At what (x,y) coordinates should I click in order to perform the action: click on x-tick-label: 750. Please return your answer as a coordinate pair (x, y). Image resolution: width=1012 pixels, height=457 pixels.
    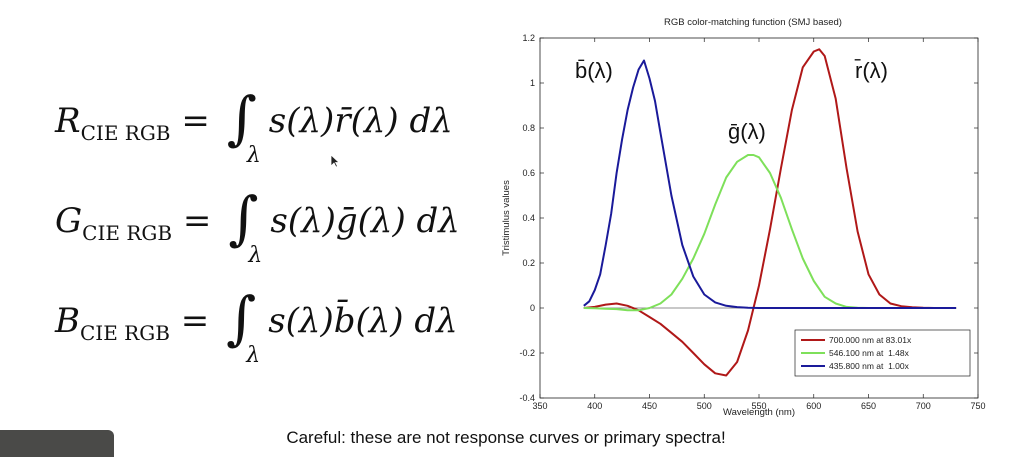
    Looking at the image, I should click on (977, 406).